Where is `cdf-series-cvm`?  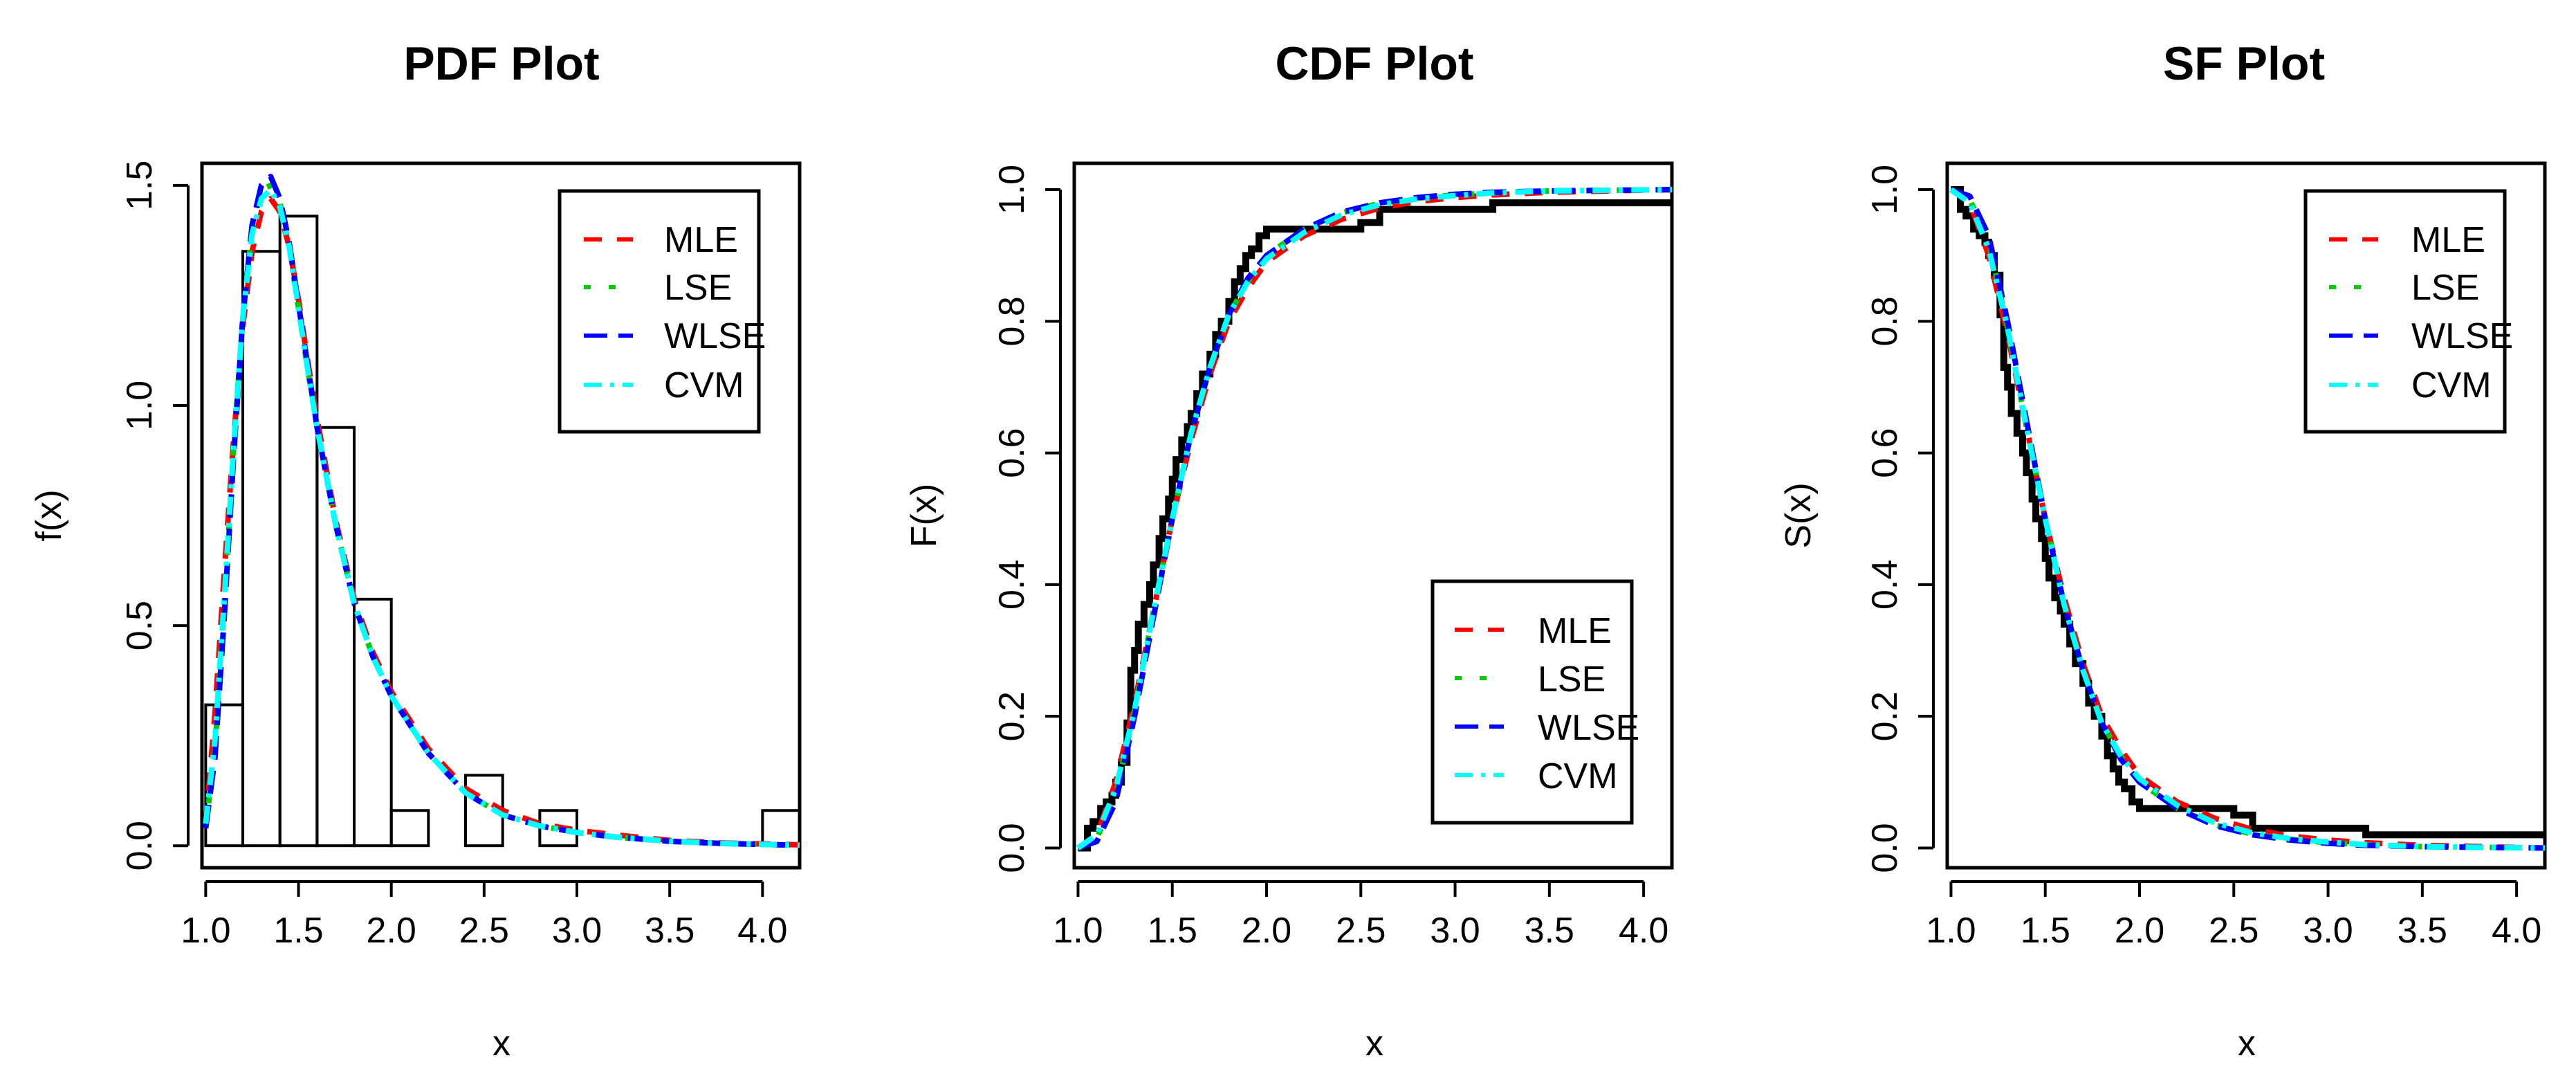
cdf-series-cvm is located at coordinates (1374, 518).